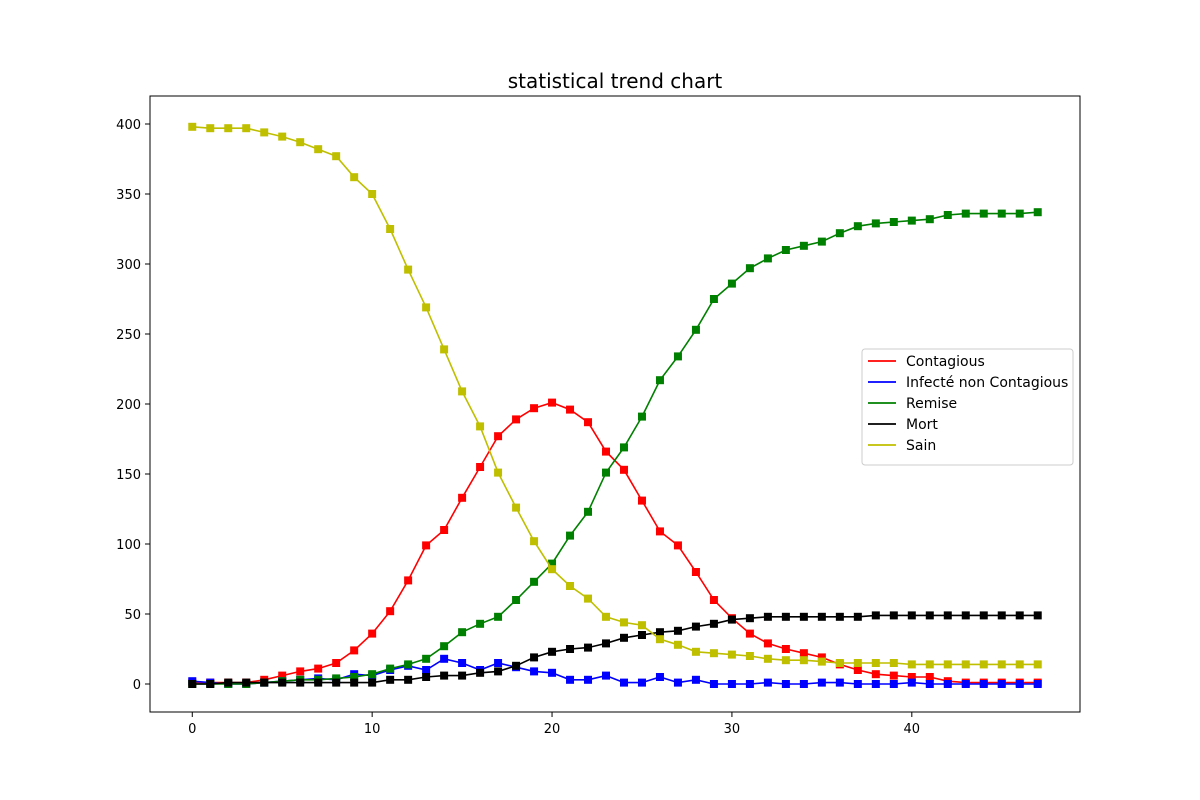 This screenshot has height=800, width=1200. I want to click on x-tick-label: 40, so click(912, 729).